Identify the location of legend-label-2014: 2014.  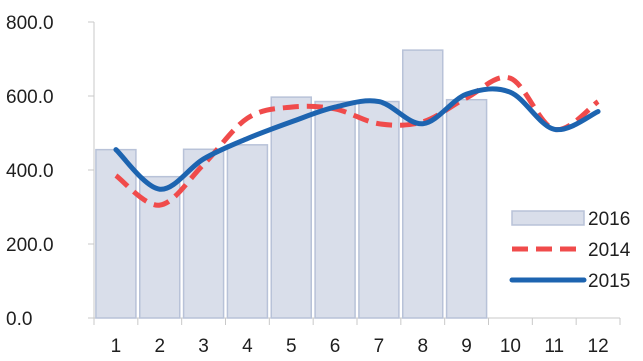
(609, 250).